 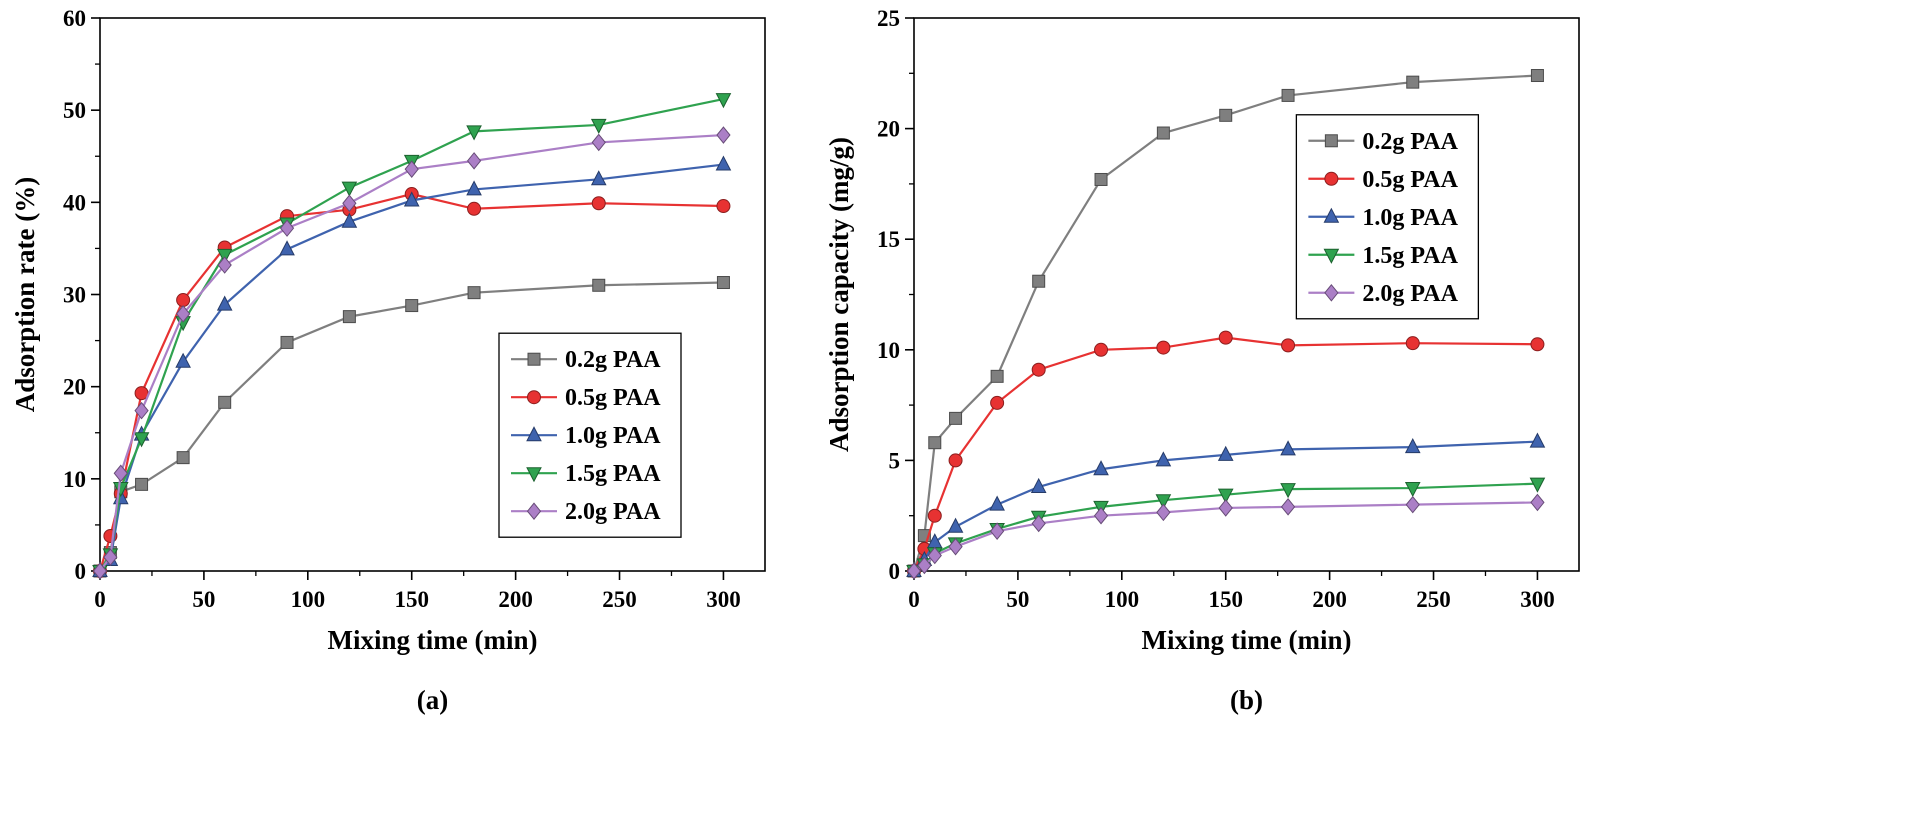 I want to click on y-axis-title: Adsorption rate (%), so click(x=25, y=294).